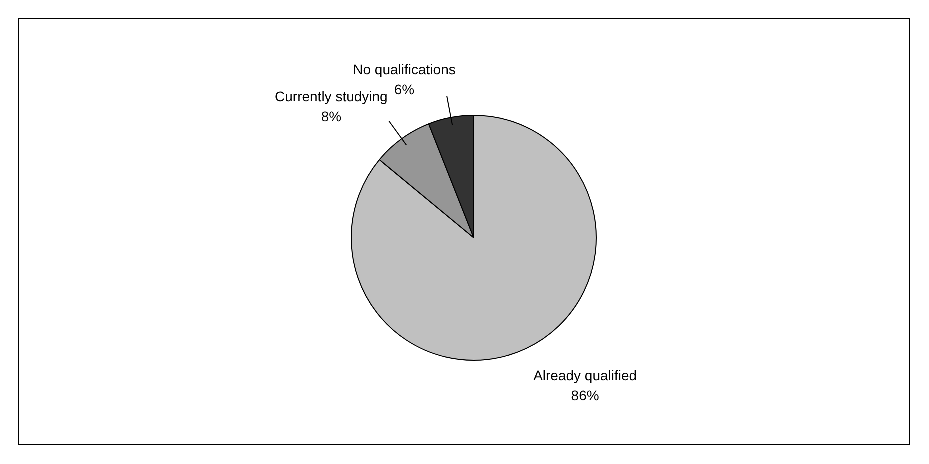 The image size is (929, 464). Describe the element at coordinates (331, 96) in the screenshot. I see `slice-label: Currently studying` at that location.